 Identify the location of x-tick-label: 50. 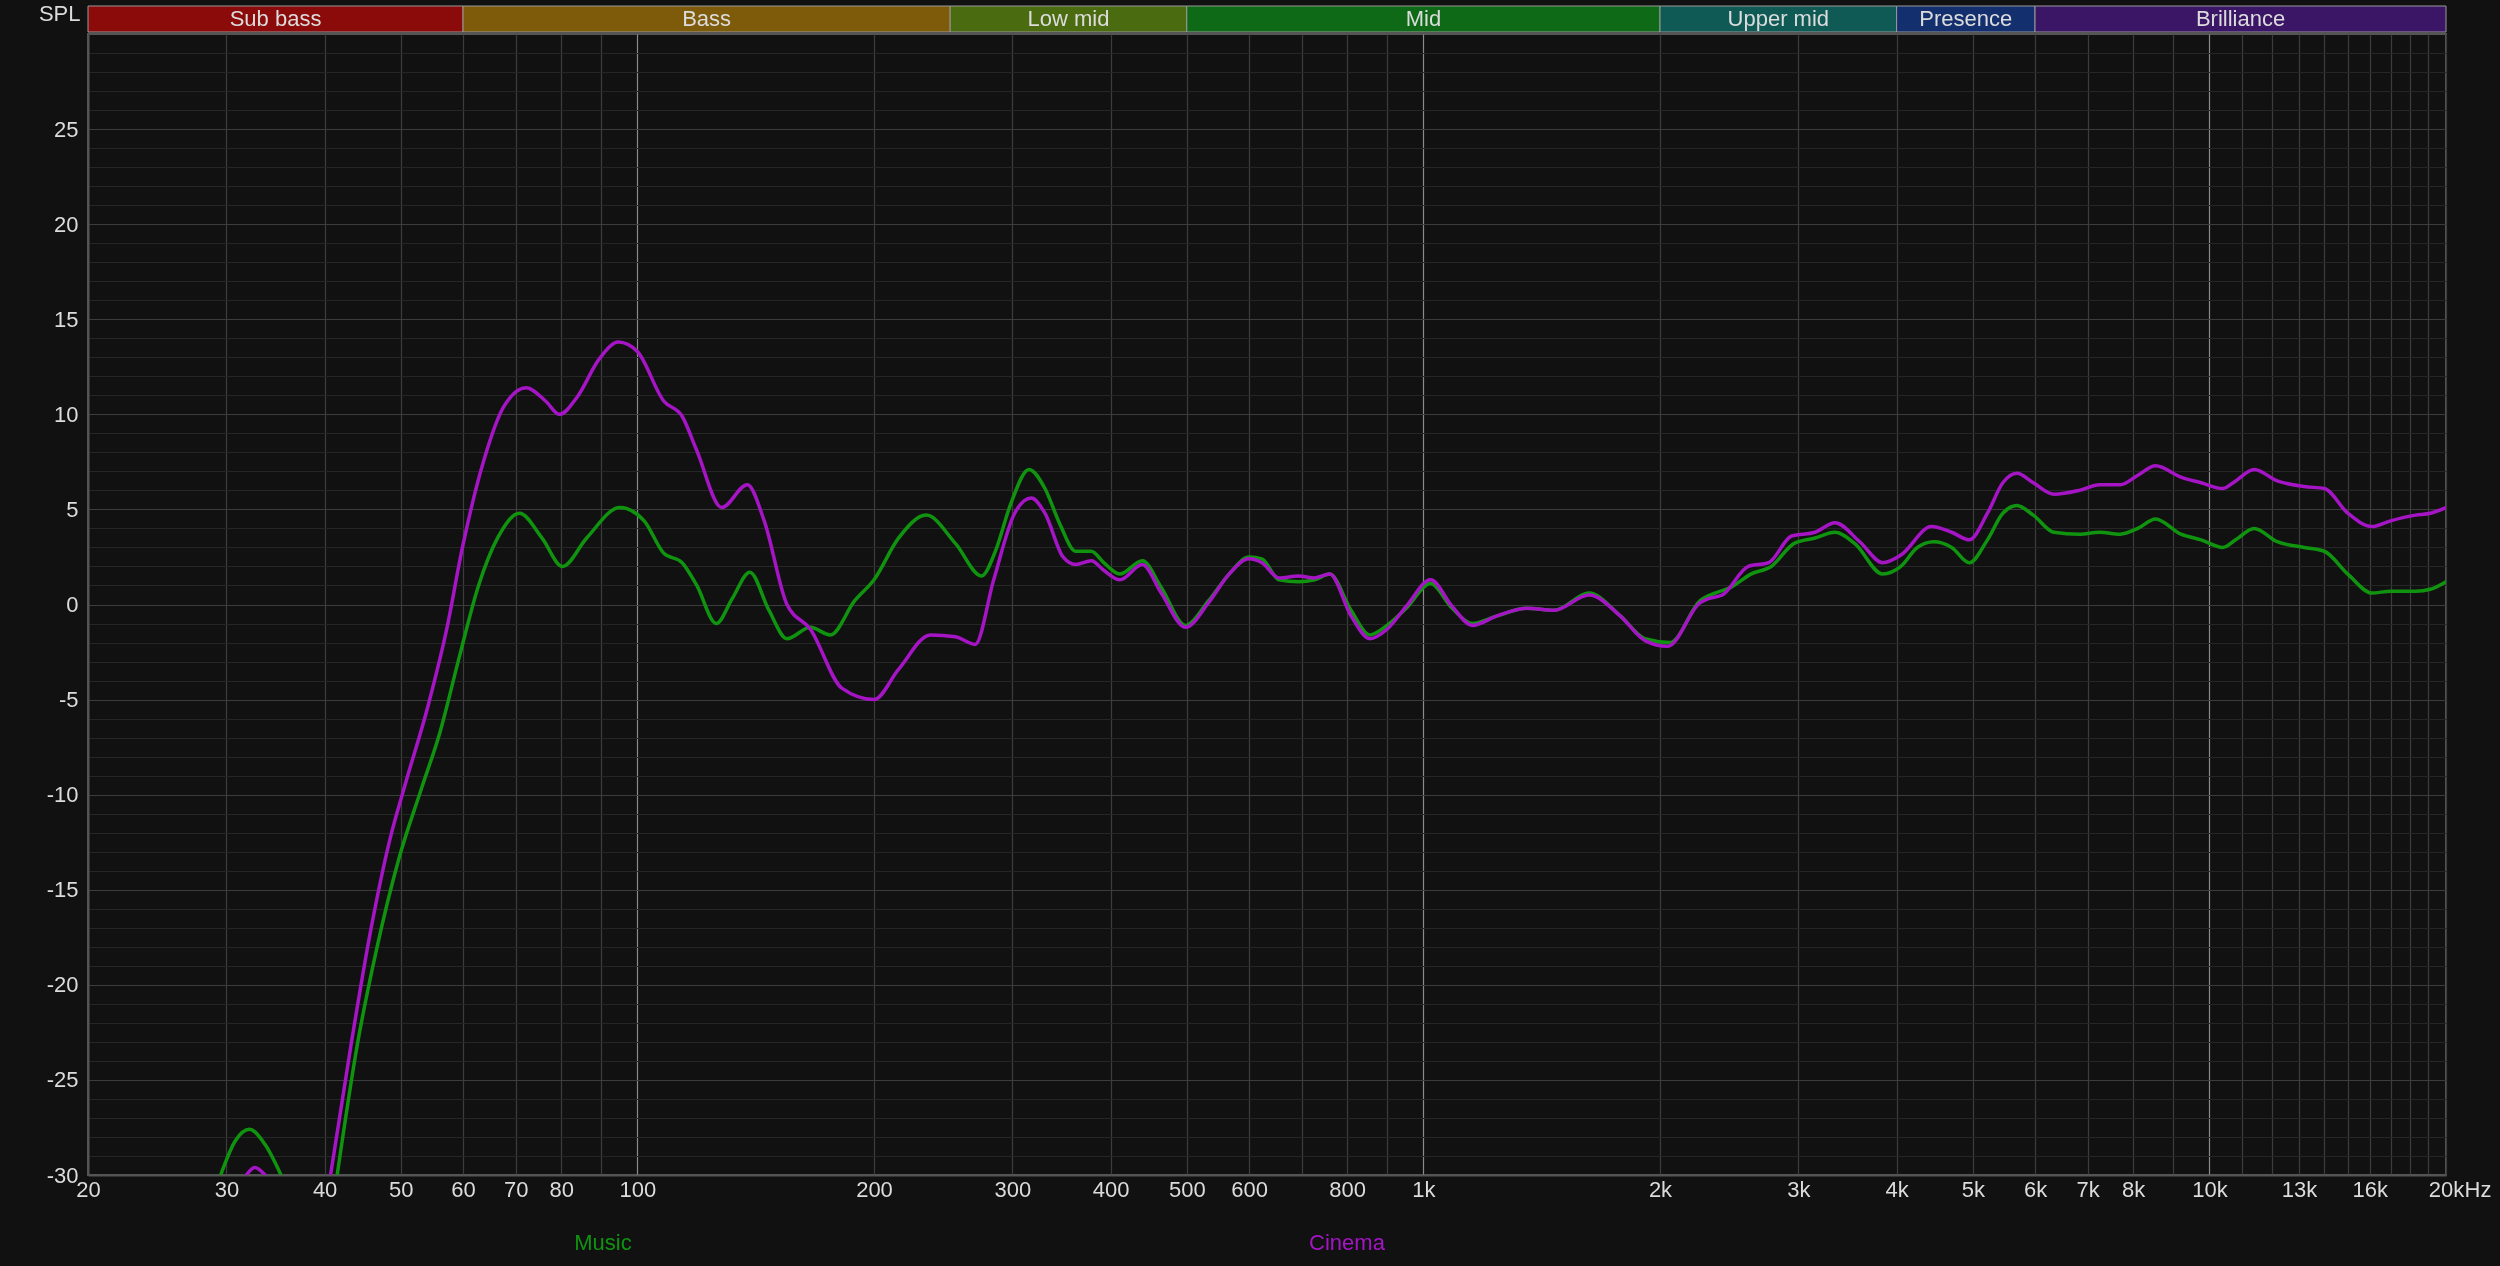
(401, 1189).